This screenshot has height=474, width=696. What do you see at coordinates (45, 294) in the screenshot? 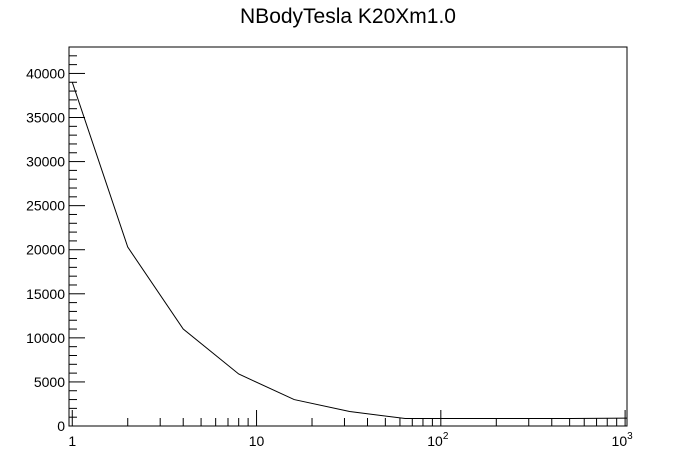
I see `y-tick-label: 15000` at bounding box center [45, 294].